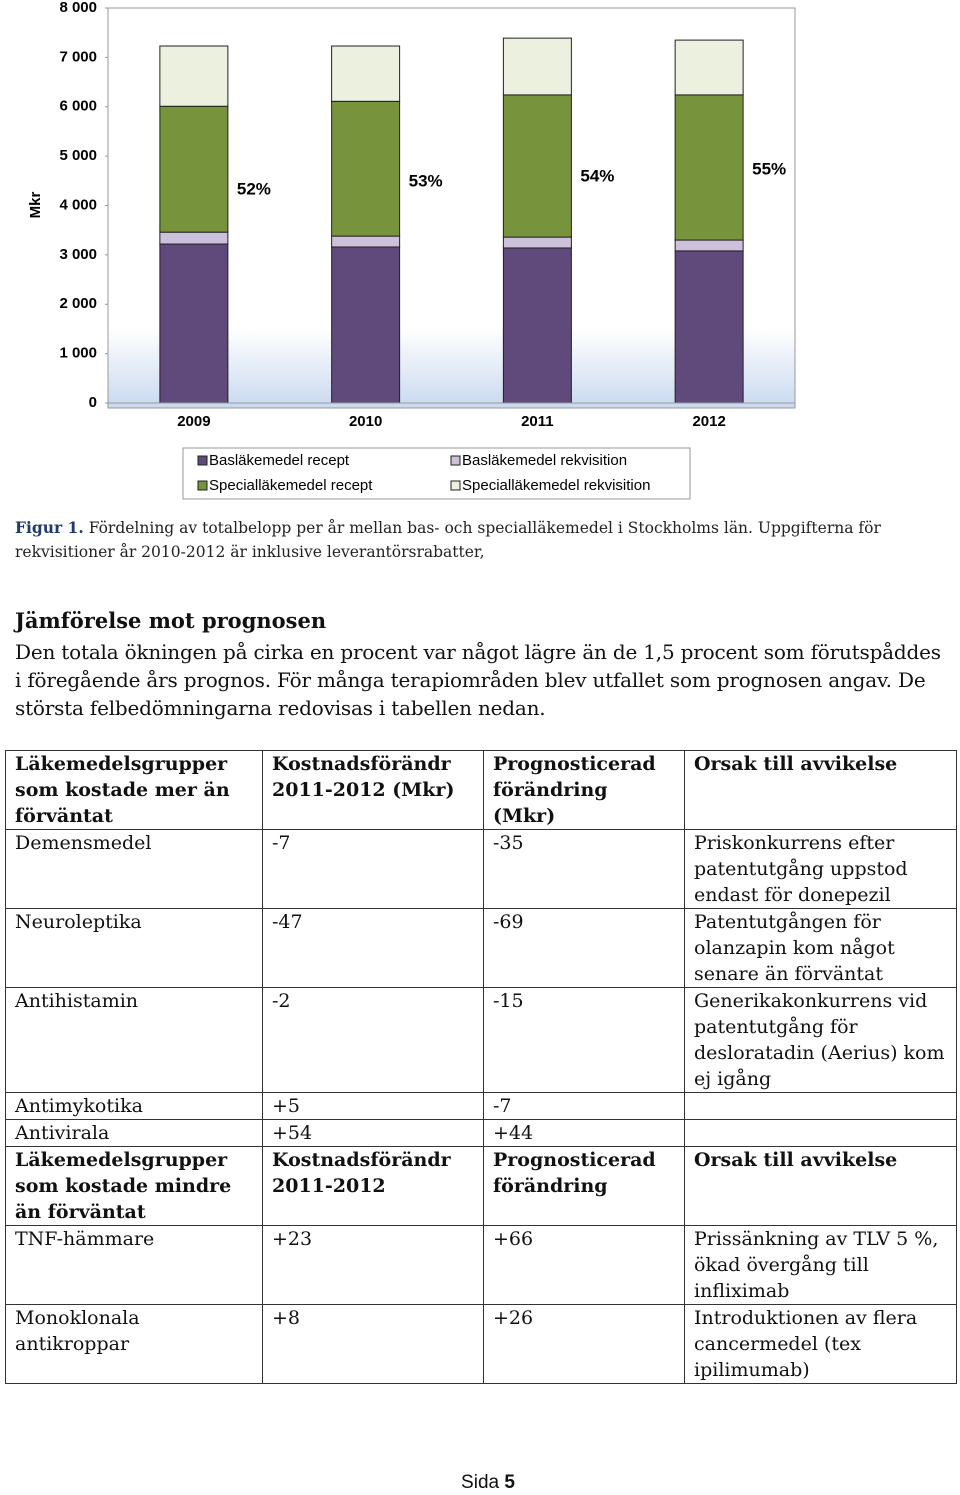 The width and height of the screenshot is (960, 1495). Describe the element at coordinates (78, 106) in the screenshot. I see `y-tick-label: 6 000` at that location.